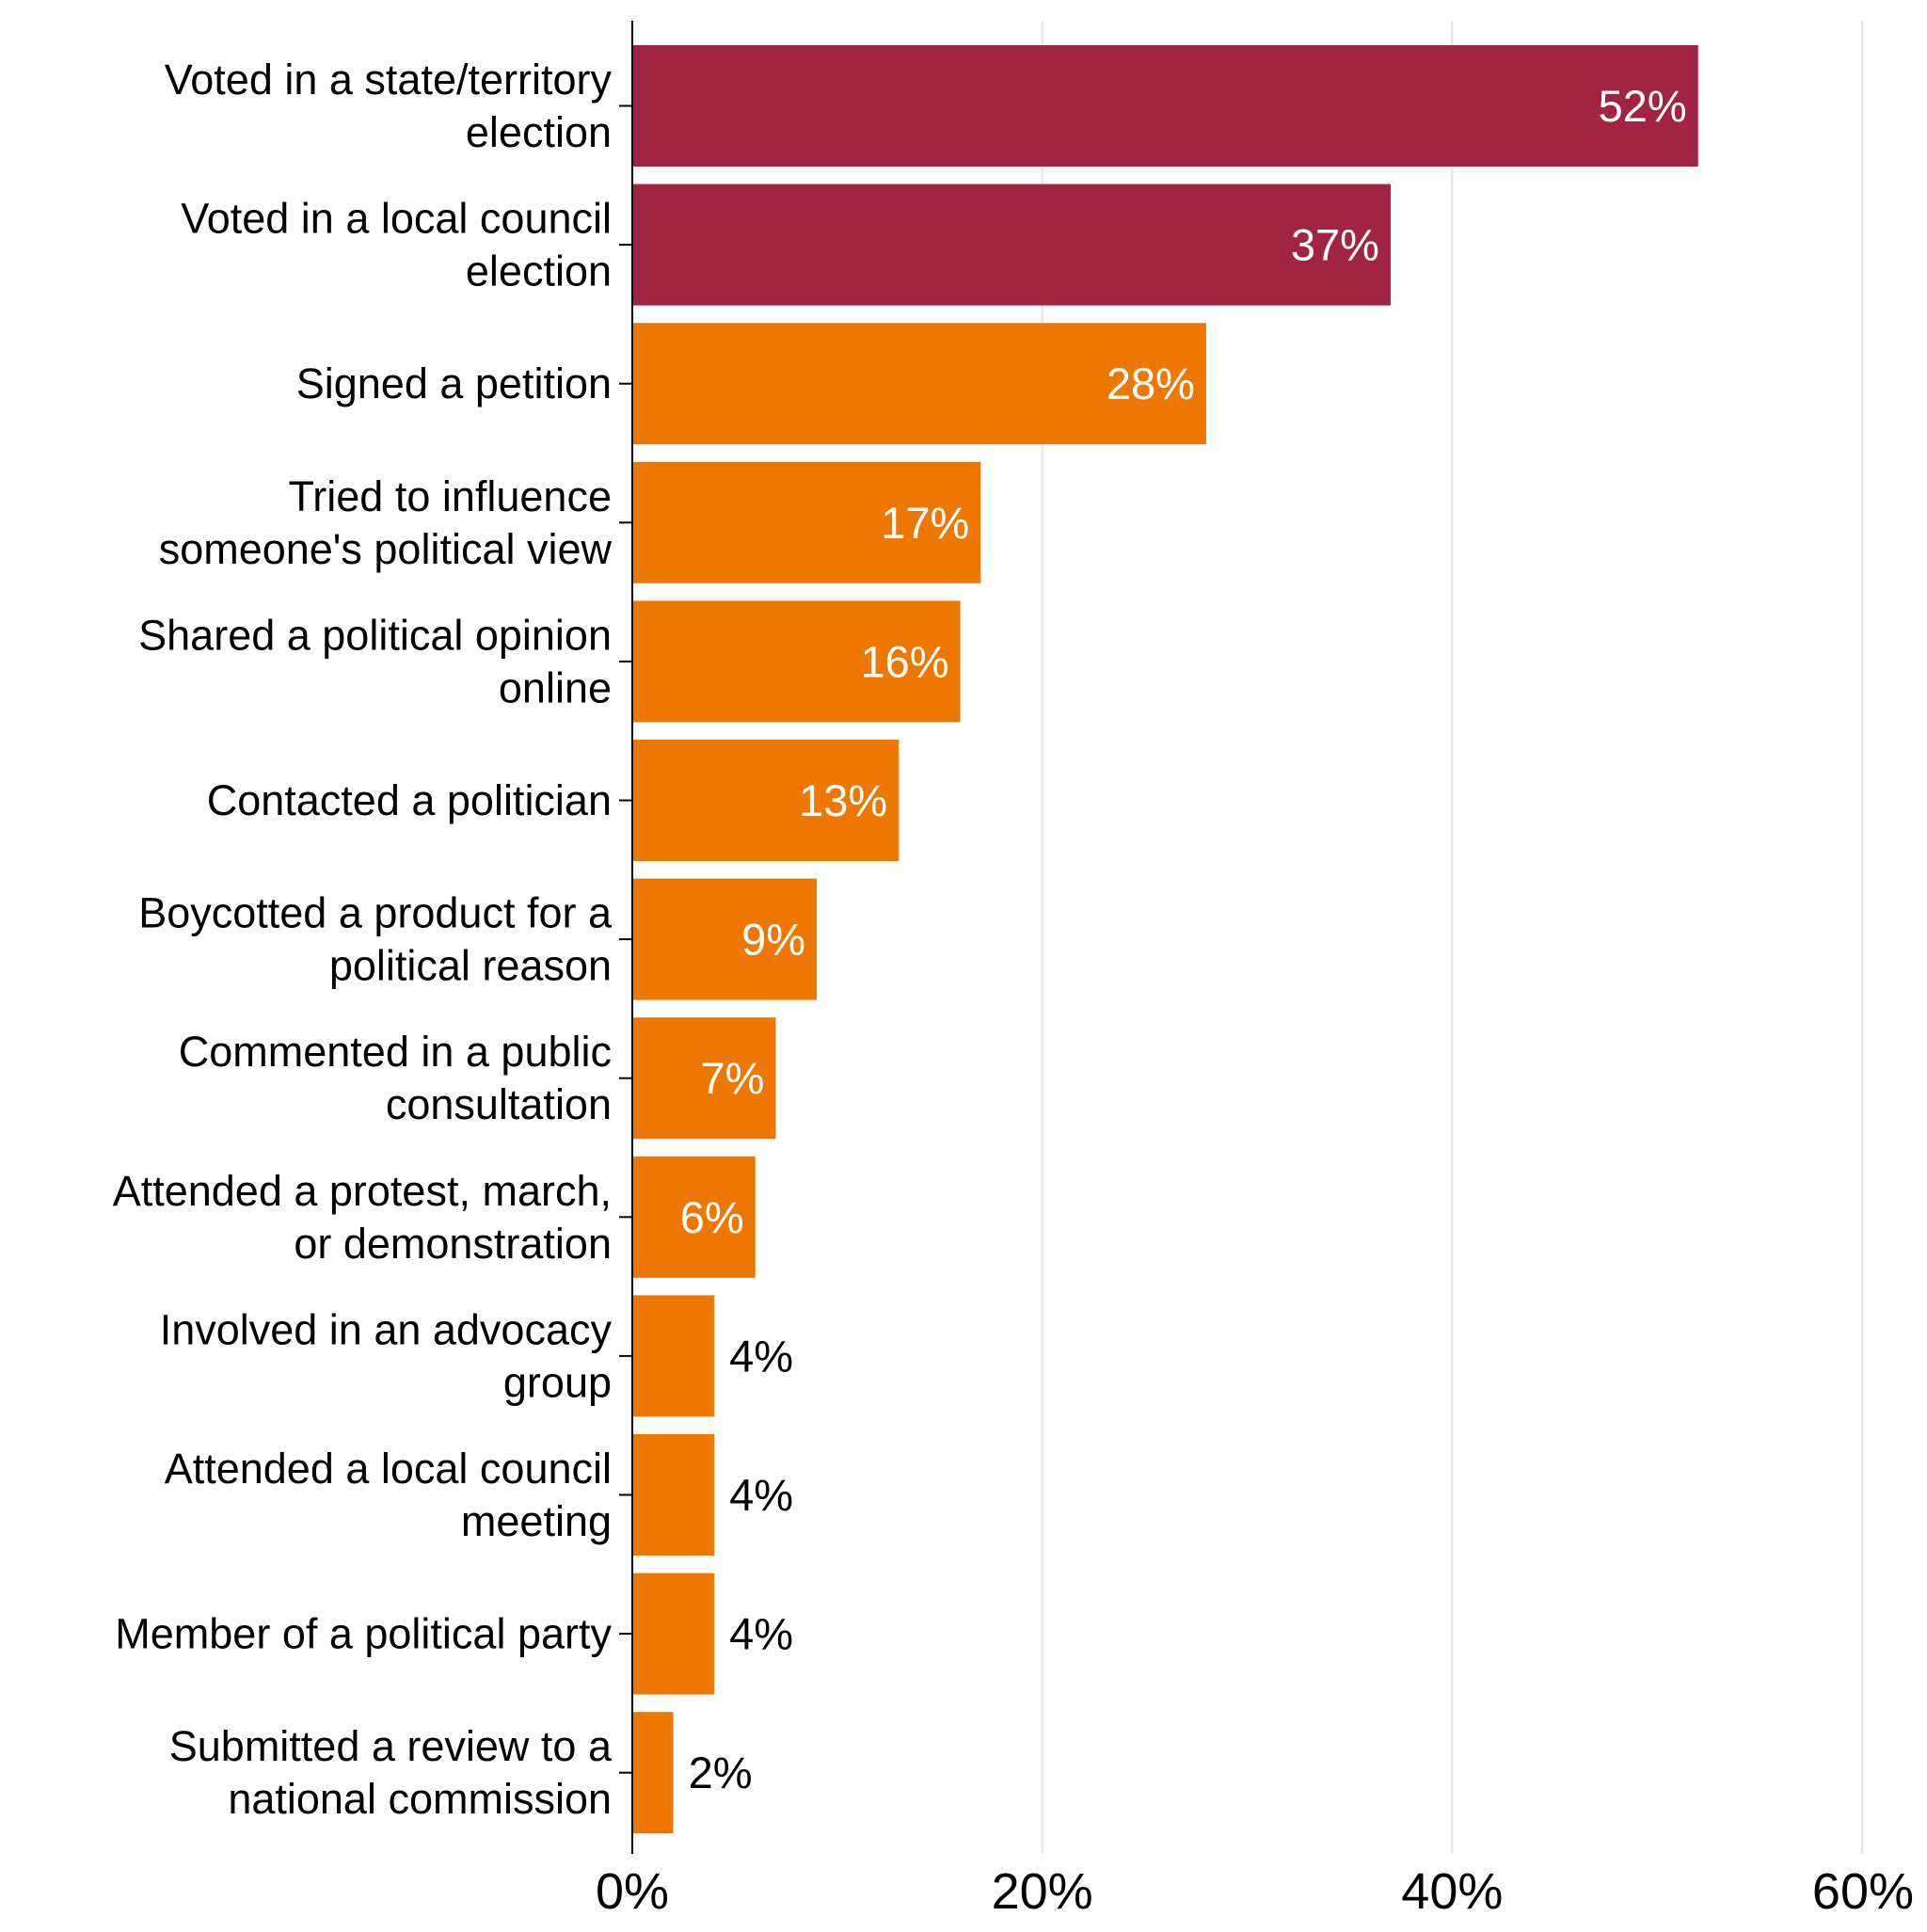 This screenshot has width=1927, height=1932. I want to click on value-label-13: 2%, so click(721, 1772).